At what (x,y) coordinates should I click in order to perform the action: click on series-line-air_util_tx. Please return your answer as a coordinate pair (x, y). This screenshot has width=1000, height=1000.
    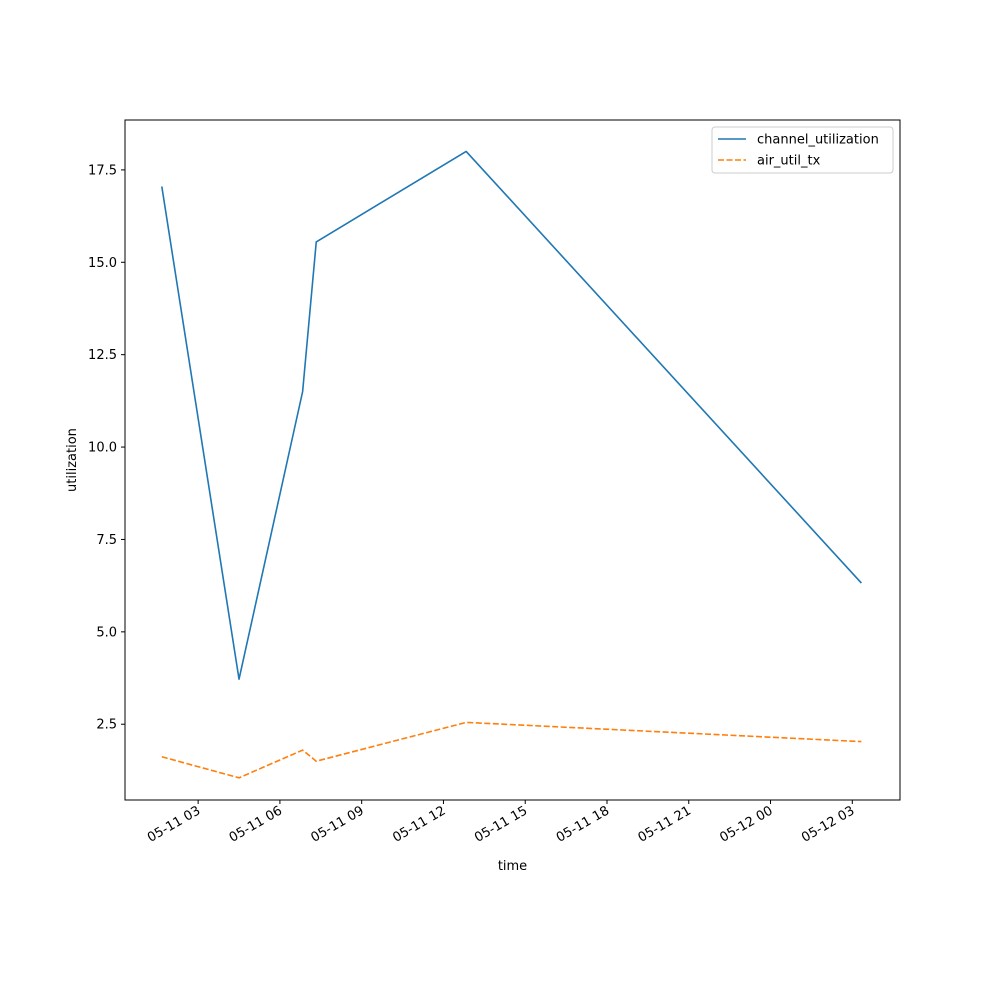
    Looking at the image, I should click on (511, 750).